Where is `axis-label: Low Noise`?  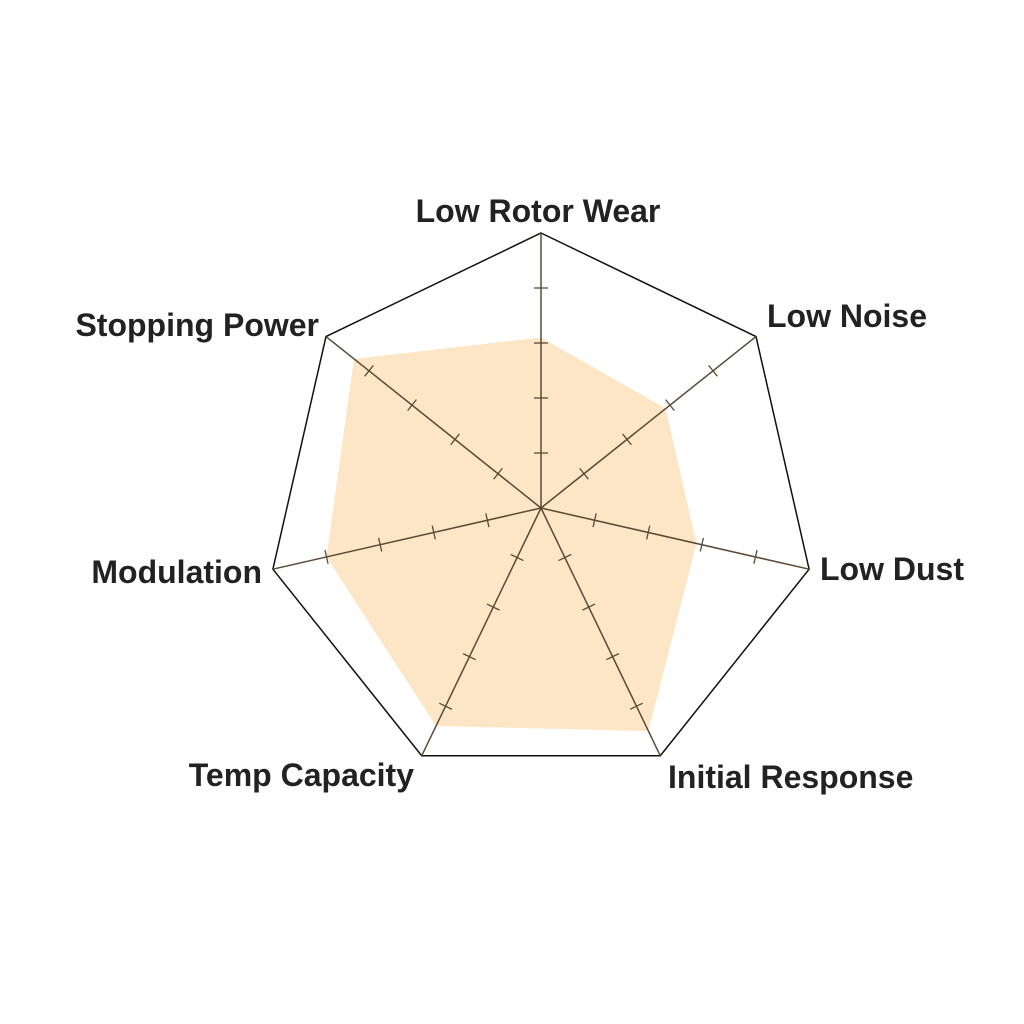 axis-label: Low Noise is located at coordinates (847, 316).